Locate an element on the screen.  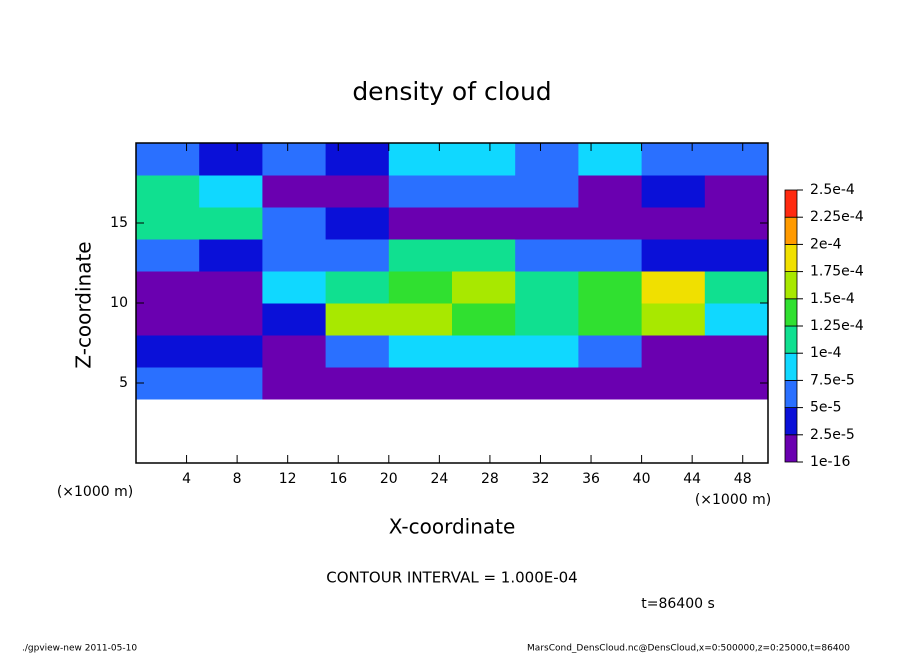
x-tick-label: 28 is located at coordinates (490, 479).